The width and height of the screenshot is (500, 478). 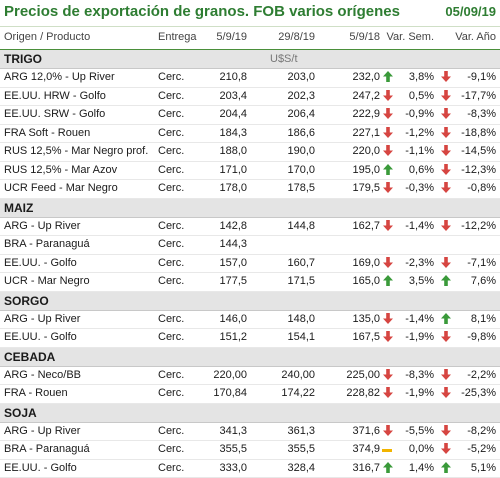 I want to click on var-sem-cell: 0,5%, so click(x=421, y=96).